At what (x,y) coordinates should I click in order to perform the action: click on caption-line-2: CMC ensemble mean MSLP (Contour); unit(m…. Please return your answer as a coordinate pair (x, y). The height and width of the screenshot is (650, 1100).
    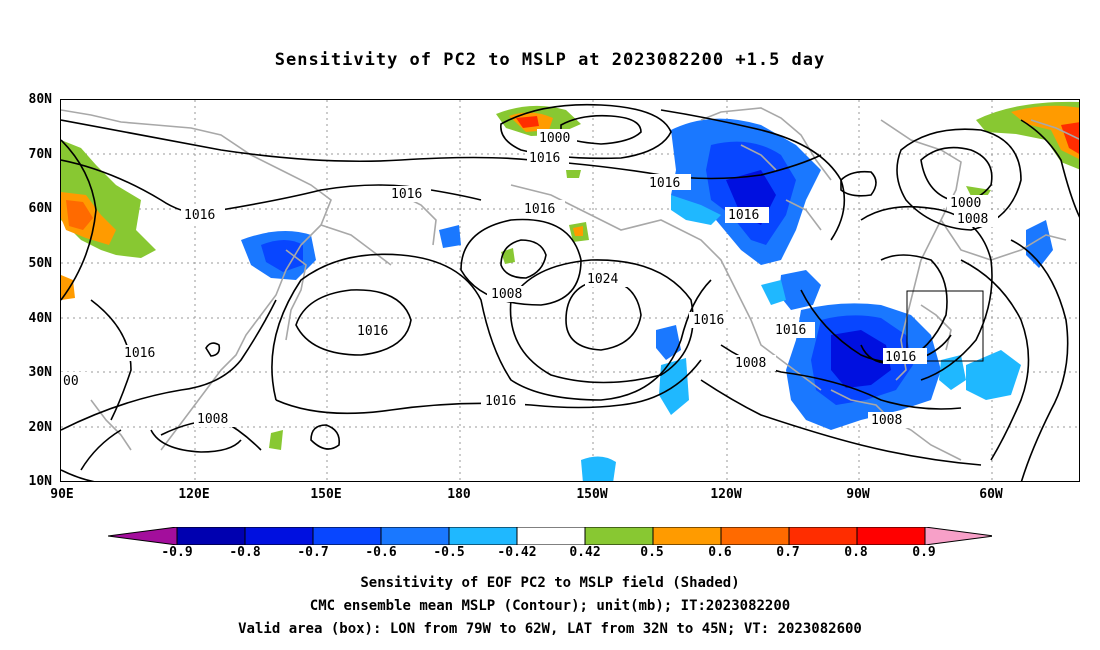
    Looking at the image, I should click on (550, 606).